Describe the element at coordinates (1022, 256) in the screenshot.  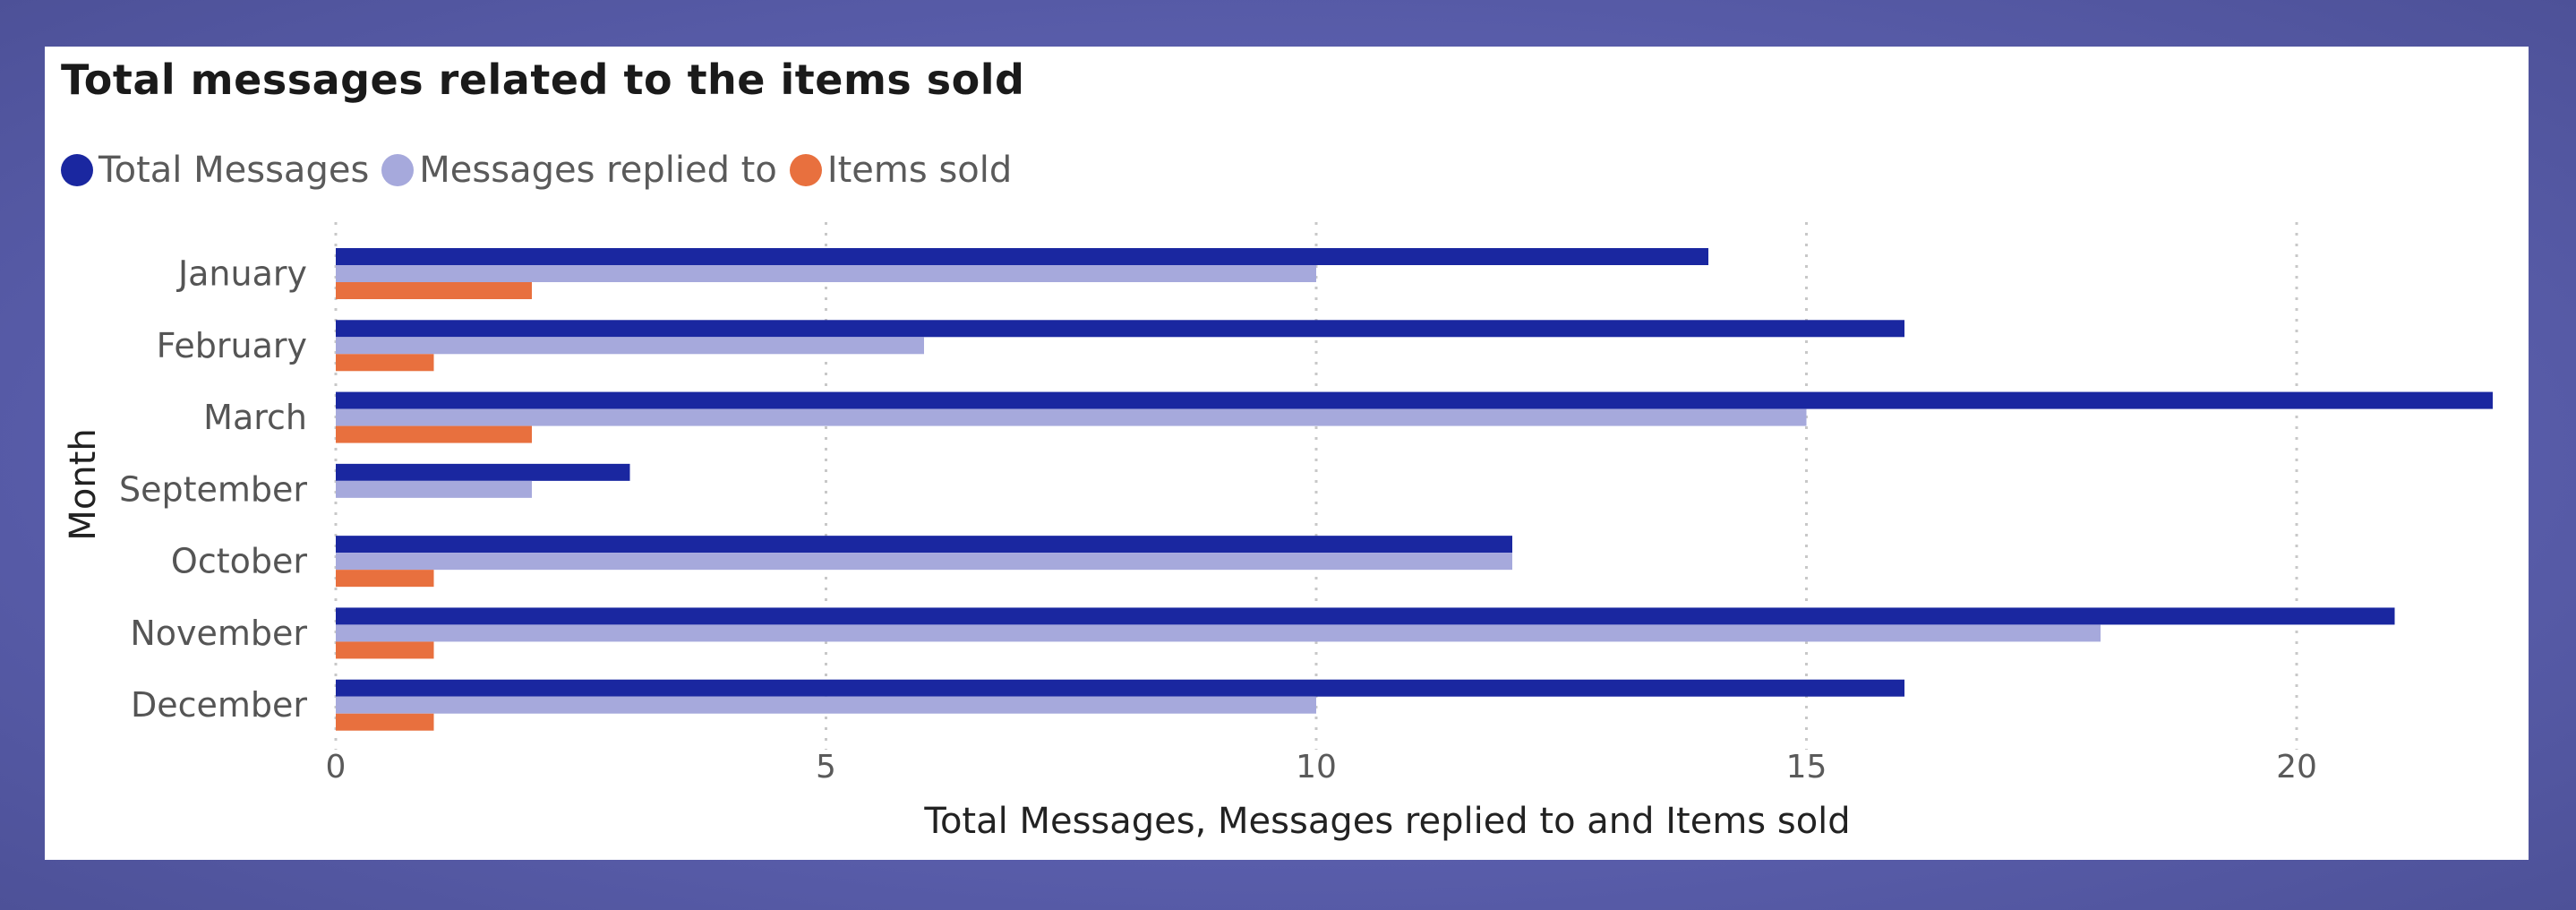
I see `bar-total-messages-january` at that location.